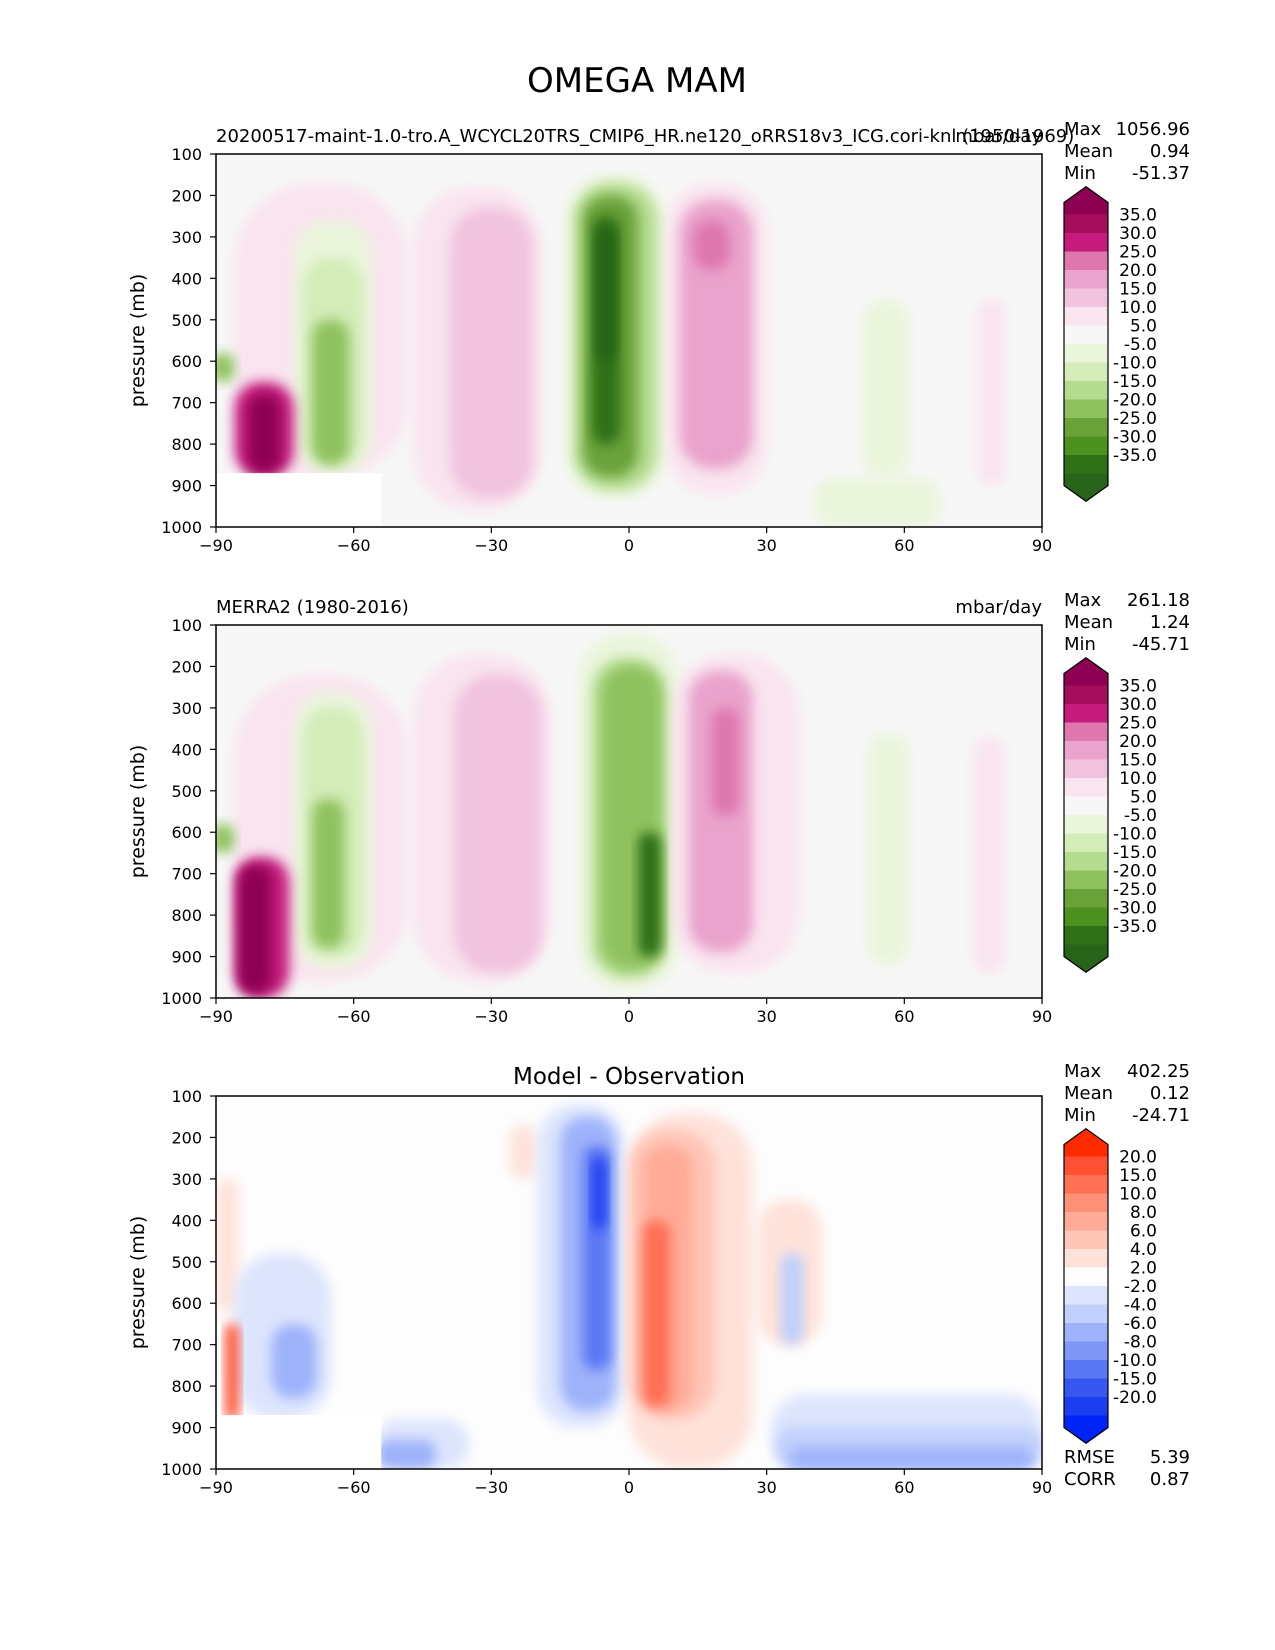 This screenshot has width=1275, height=1650. I want to click on colorbar-label: 35.0, so click(1138, 687).